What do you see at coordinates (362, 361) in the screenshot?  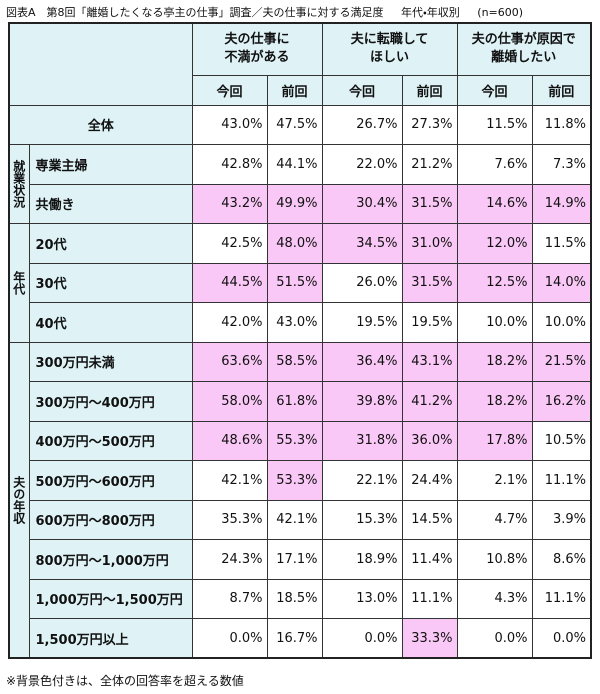 I see `value-cell: 36.4%` at bounding box center [362, 361].